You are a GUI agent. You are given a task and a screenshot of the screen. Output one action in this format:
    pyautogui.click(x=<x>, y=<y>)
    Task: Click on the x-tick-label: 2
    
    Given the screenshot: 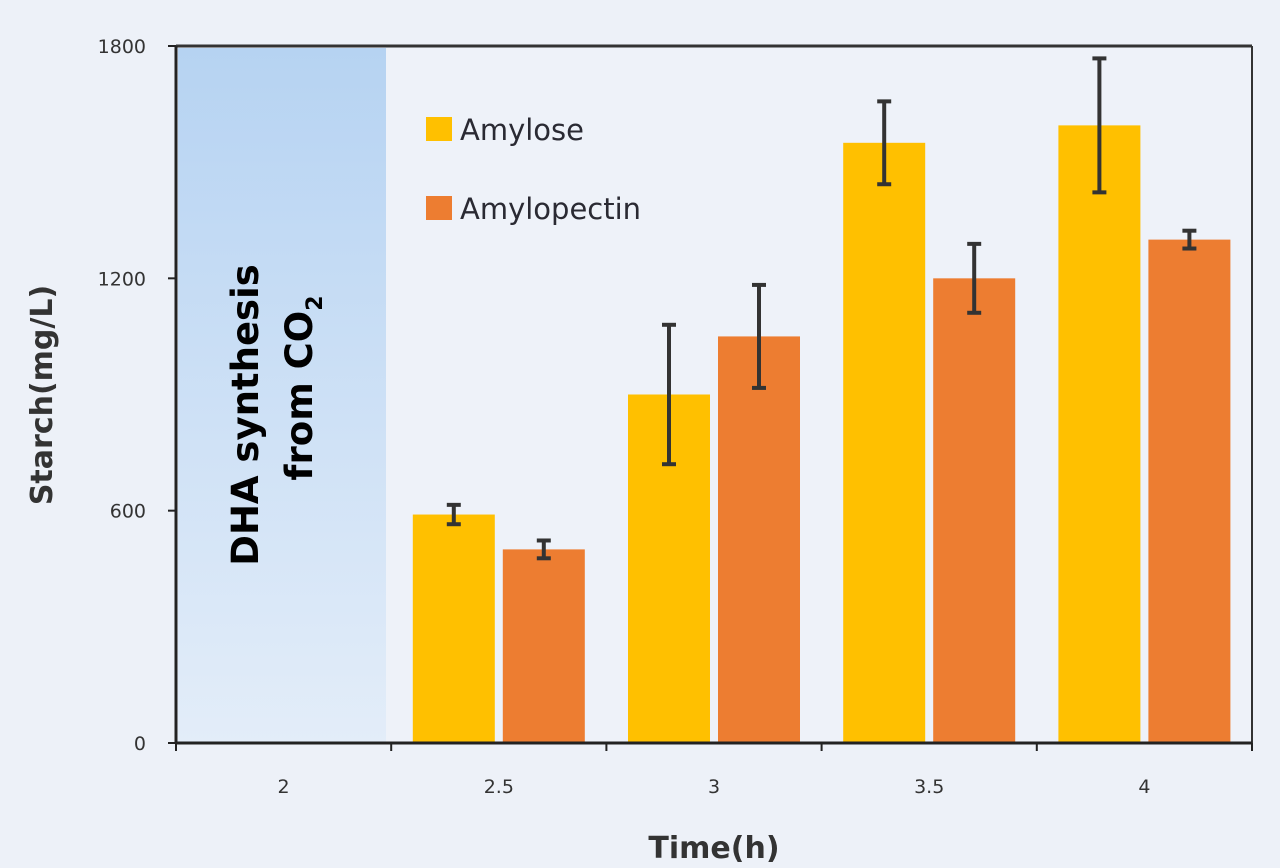 What is the action you would take?
    pyautogui.click(x=284, y=787)
    